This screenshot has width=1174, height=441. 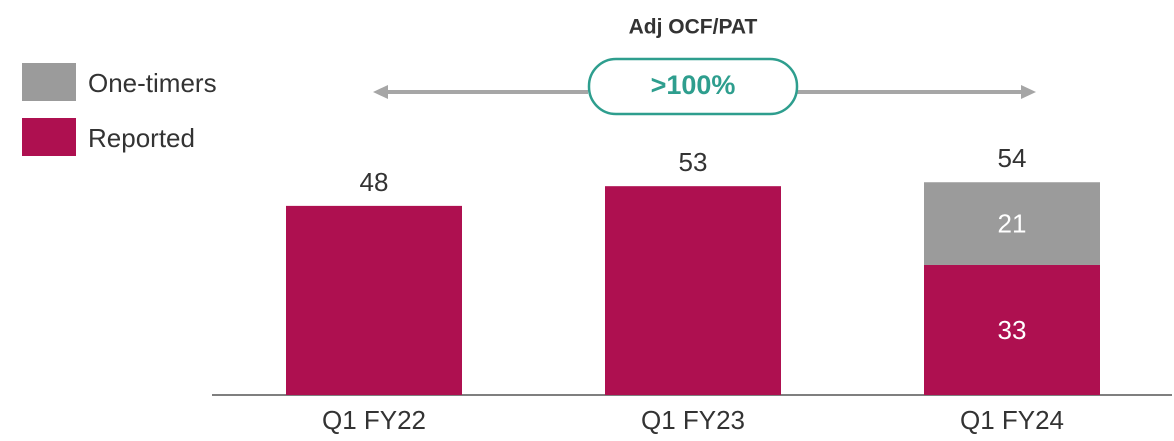 I want to click on legend-label: One-timers, so click(x=152, y=83).